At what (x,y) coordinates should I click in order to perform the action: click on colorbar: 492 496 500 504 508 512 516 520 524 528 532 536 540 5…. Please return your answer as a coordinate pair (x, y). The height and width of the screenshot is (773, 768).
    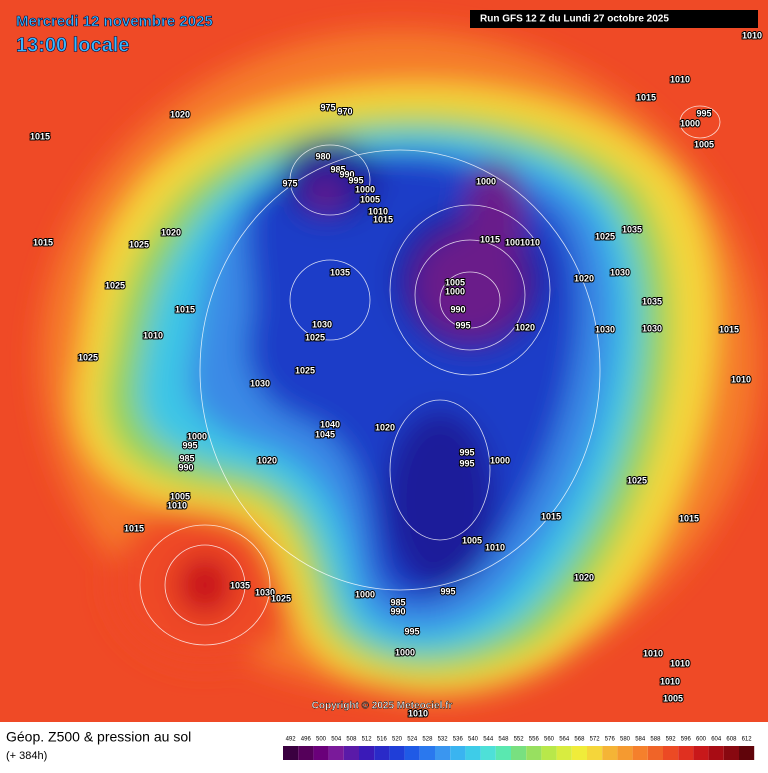
    Looking at the image, I should click on (519, 748).